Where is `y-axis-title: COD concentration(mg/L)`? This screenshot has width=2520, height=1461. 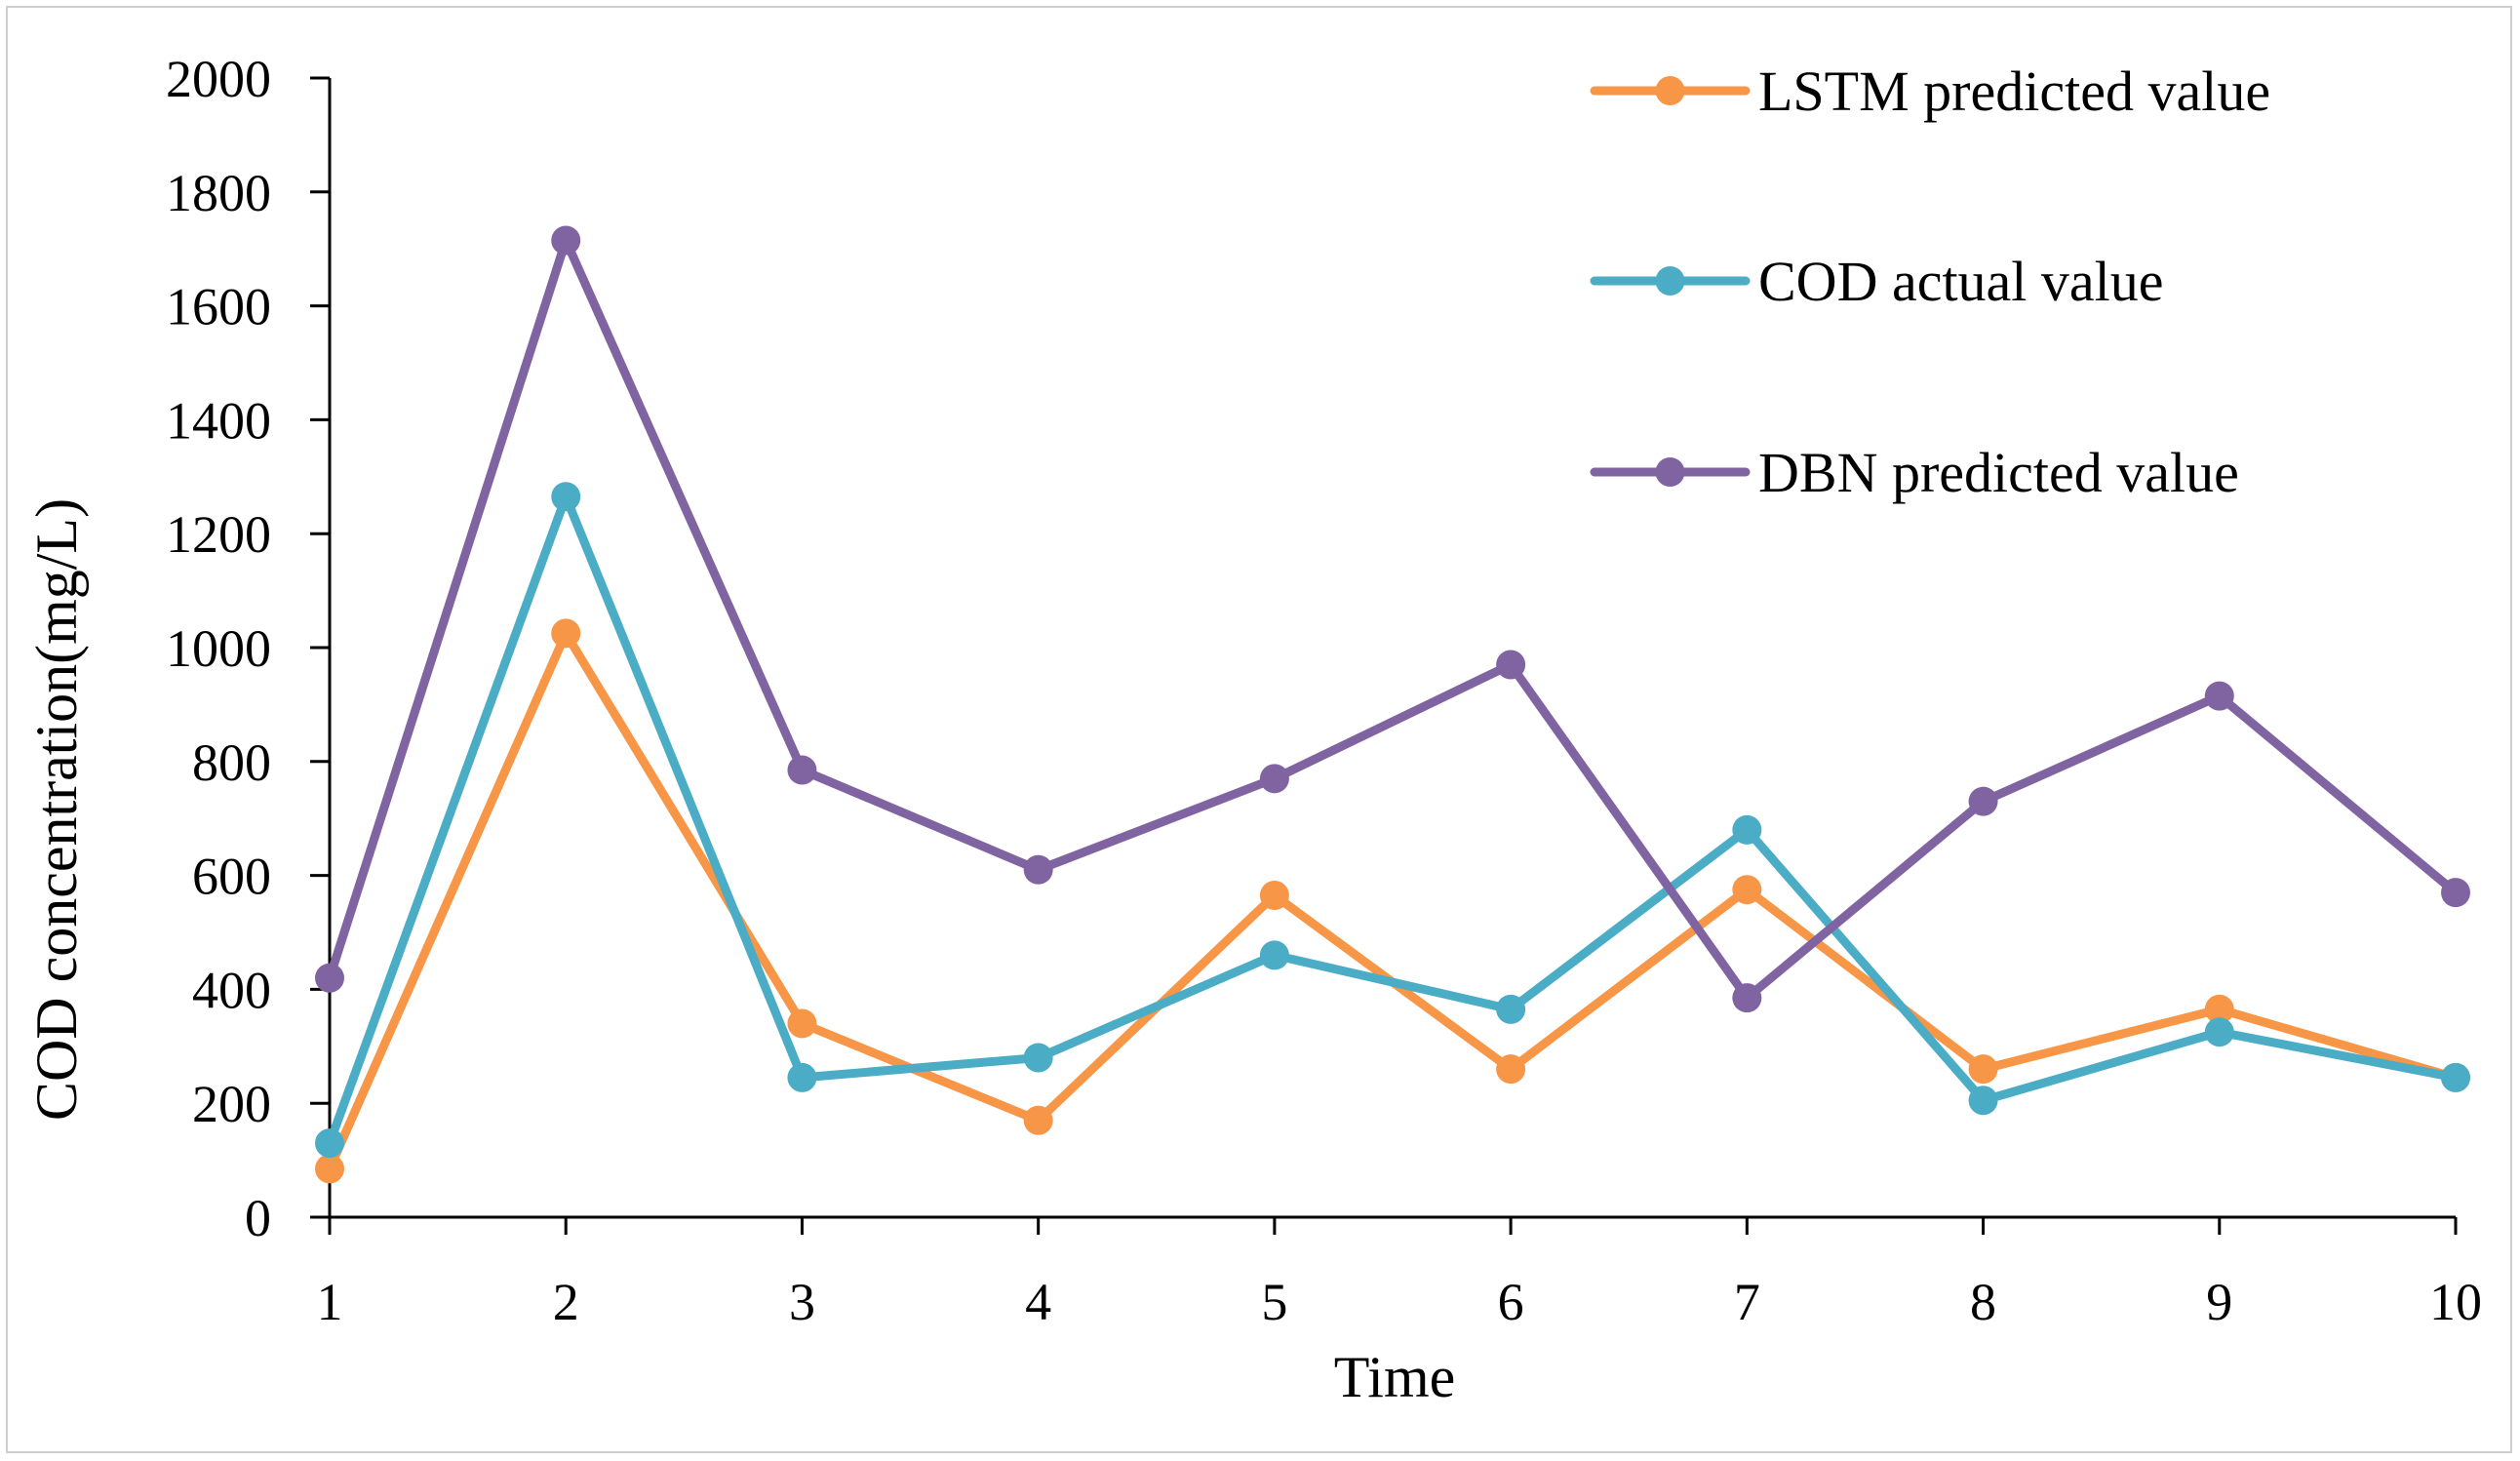
y-axis-title: COD concentration(mg/L) is located at coordinates (56, 809).